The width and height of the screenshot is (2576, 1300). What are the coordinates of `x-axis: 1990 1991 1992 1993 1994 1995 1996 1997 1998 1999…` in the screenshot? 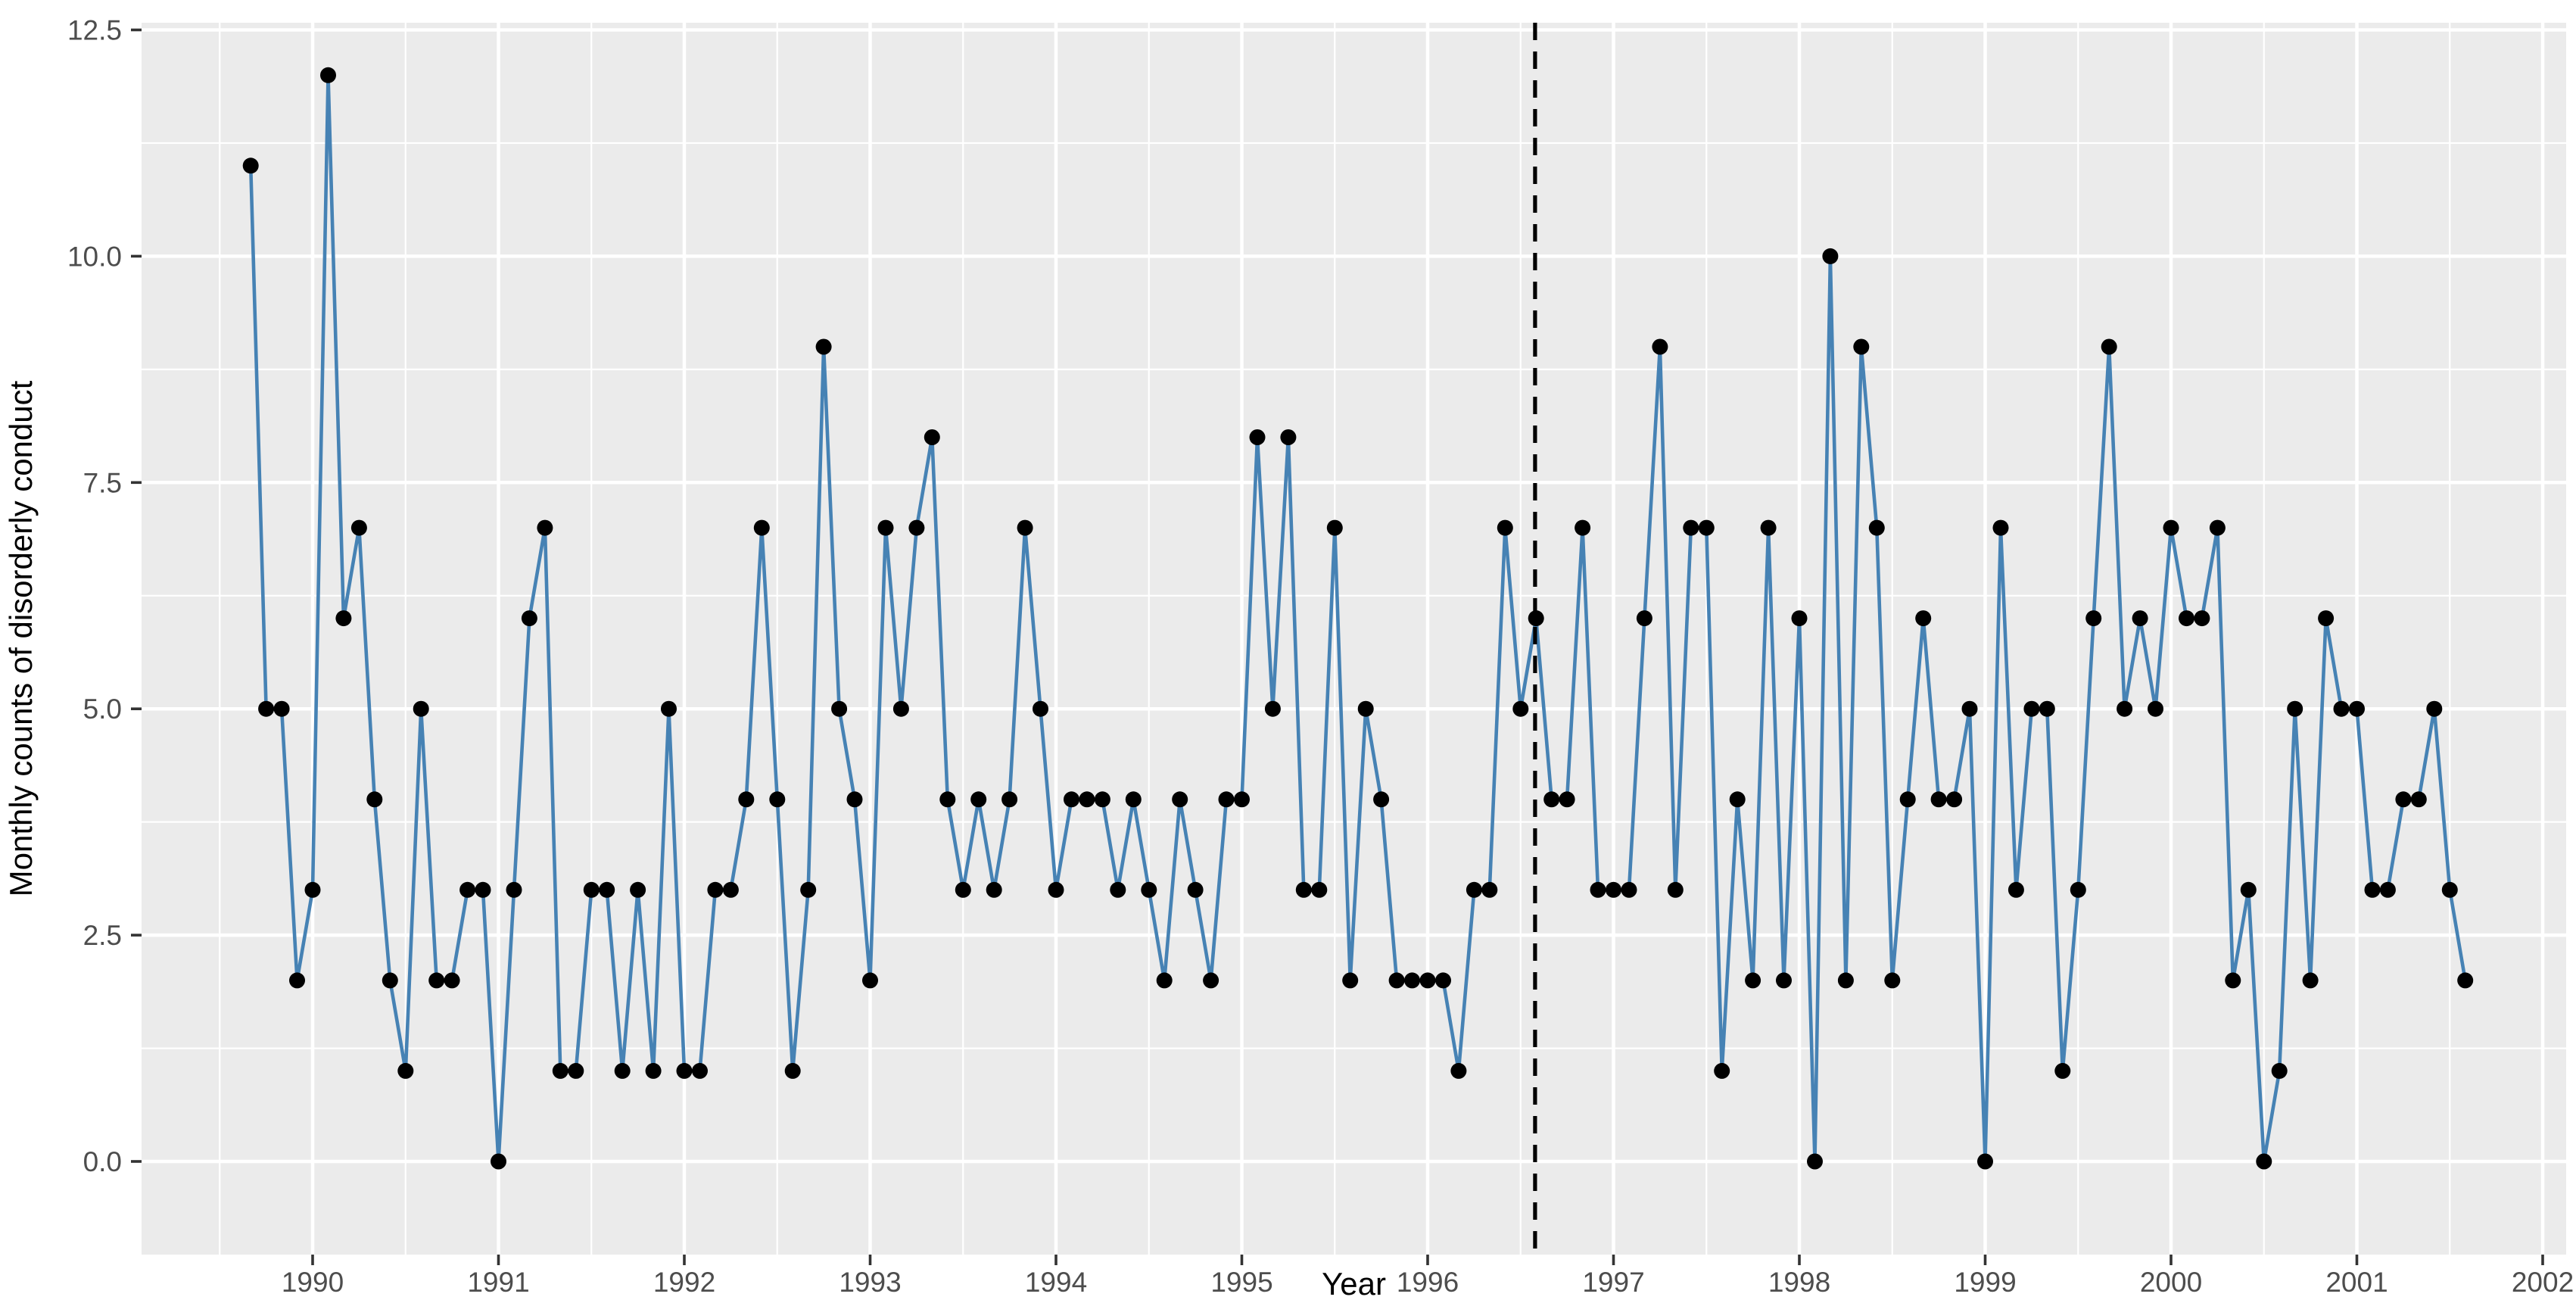 It's located at (1428, 1276).